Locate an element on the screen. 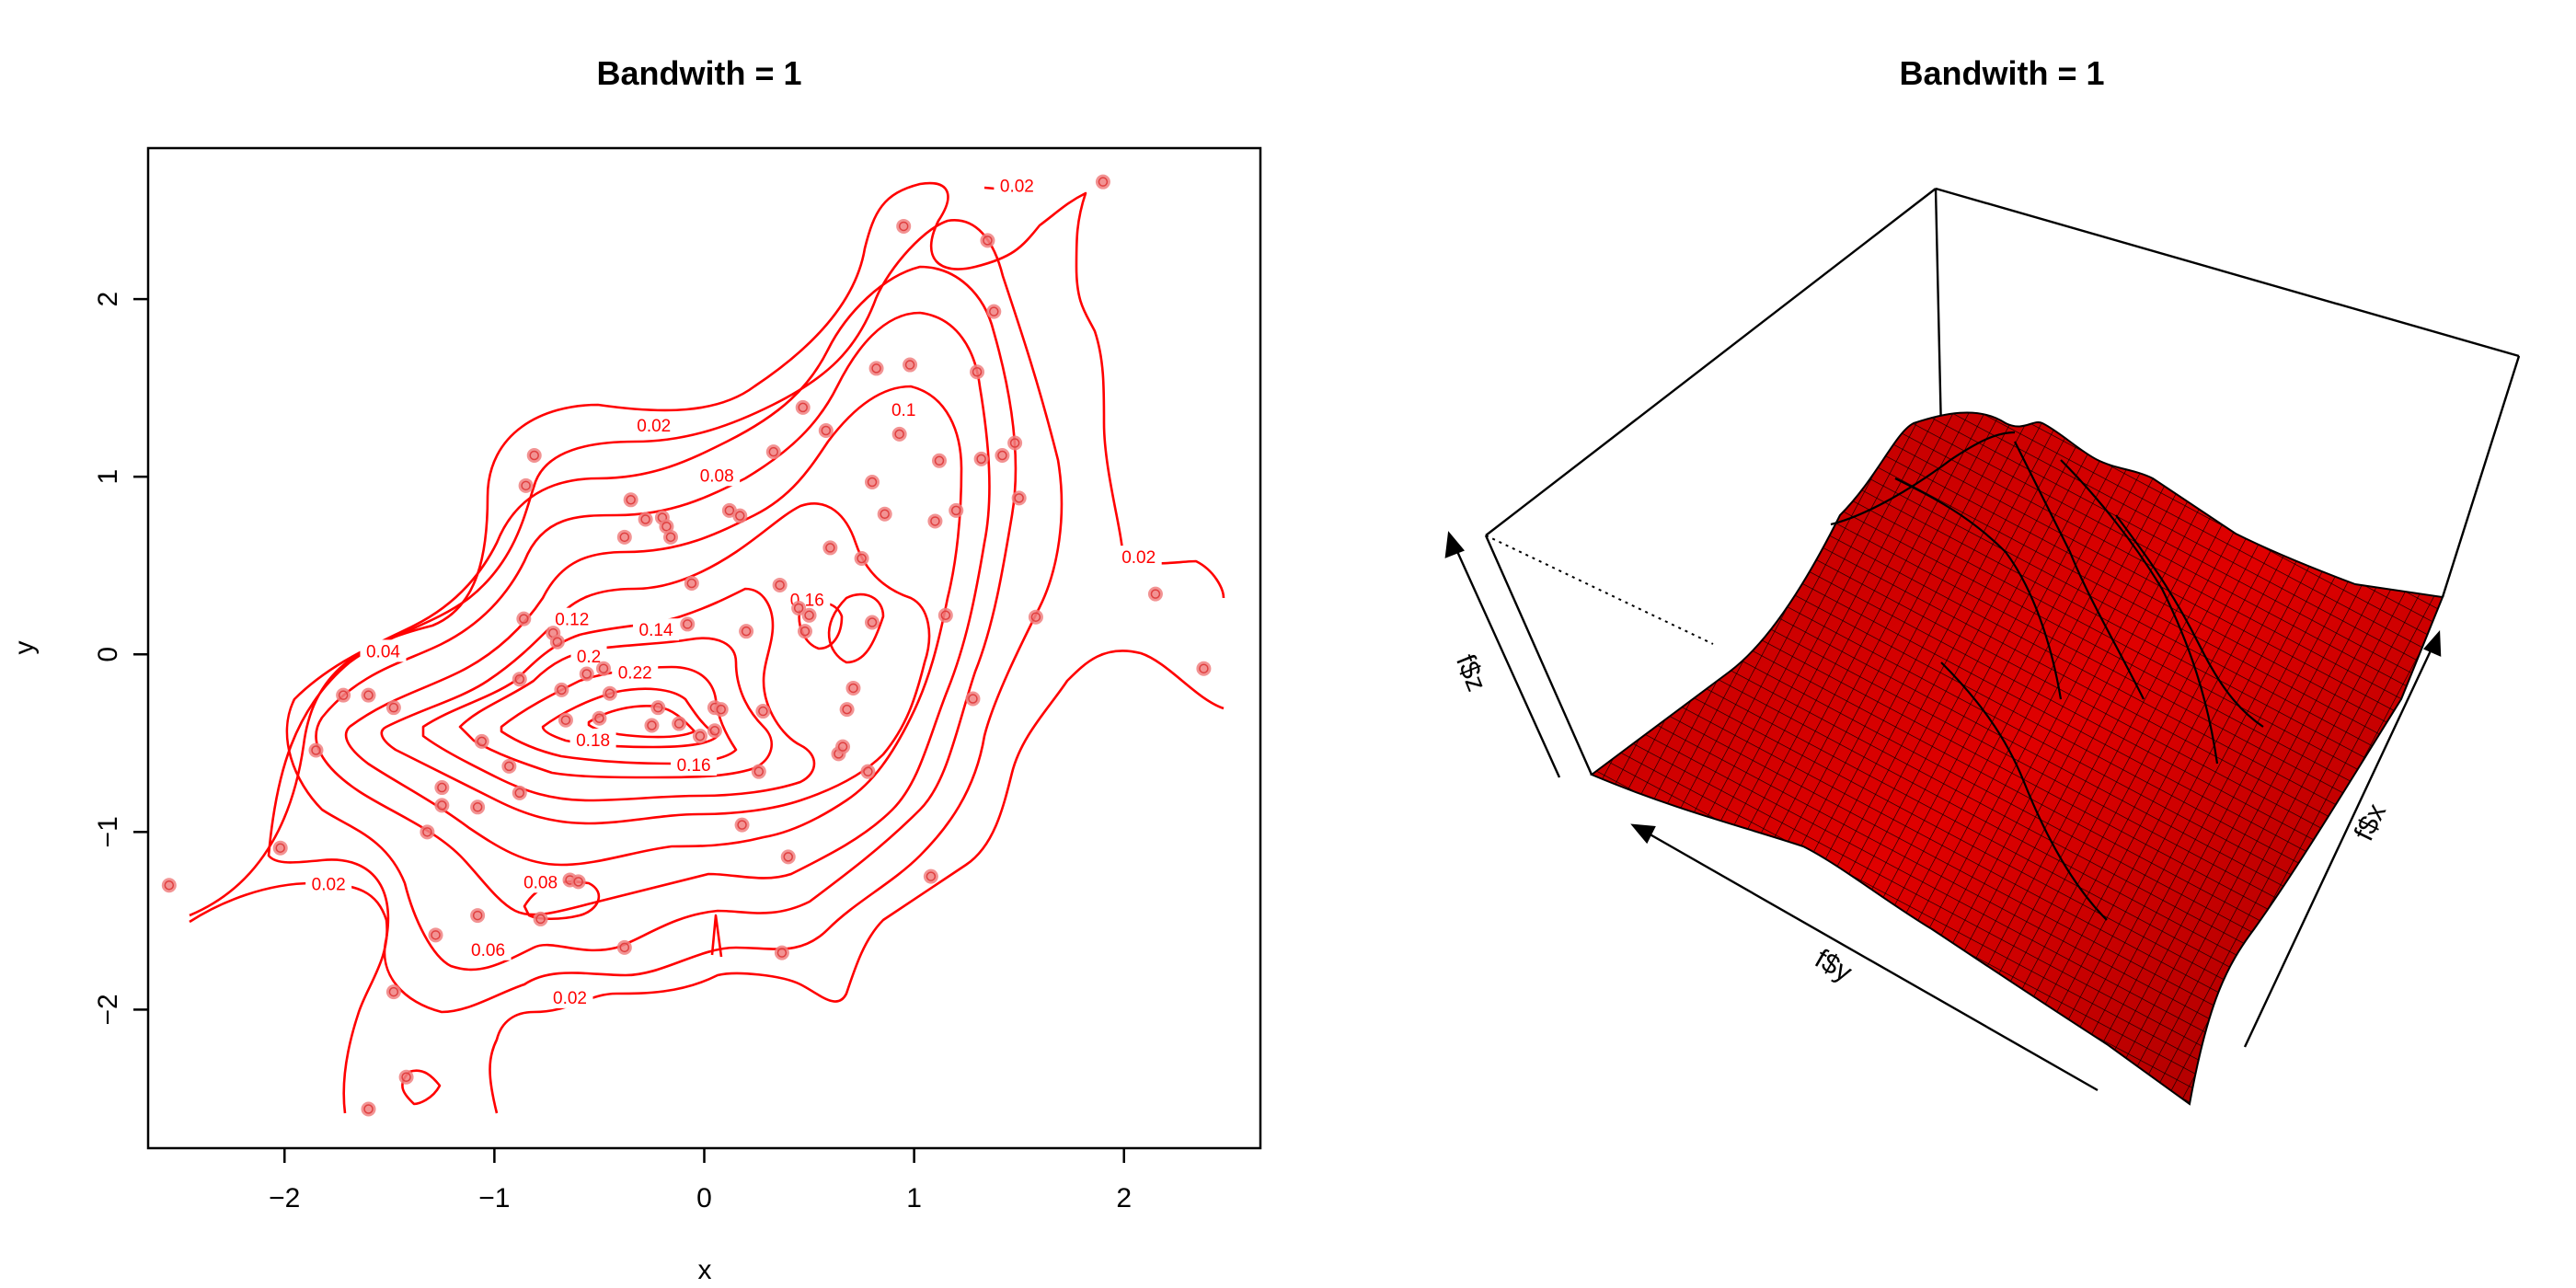 The image size is (2576, 1288). contour-title: Bandwith = 1 is located at coordinates (698, 73).